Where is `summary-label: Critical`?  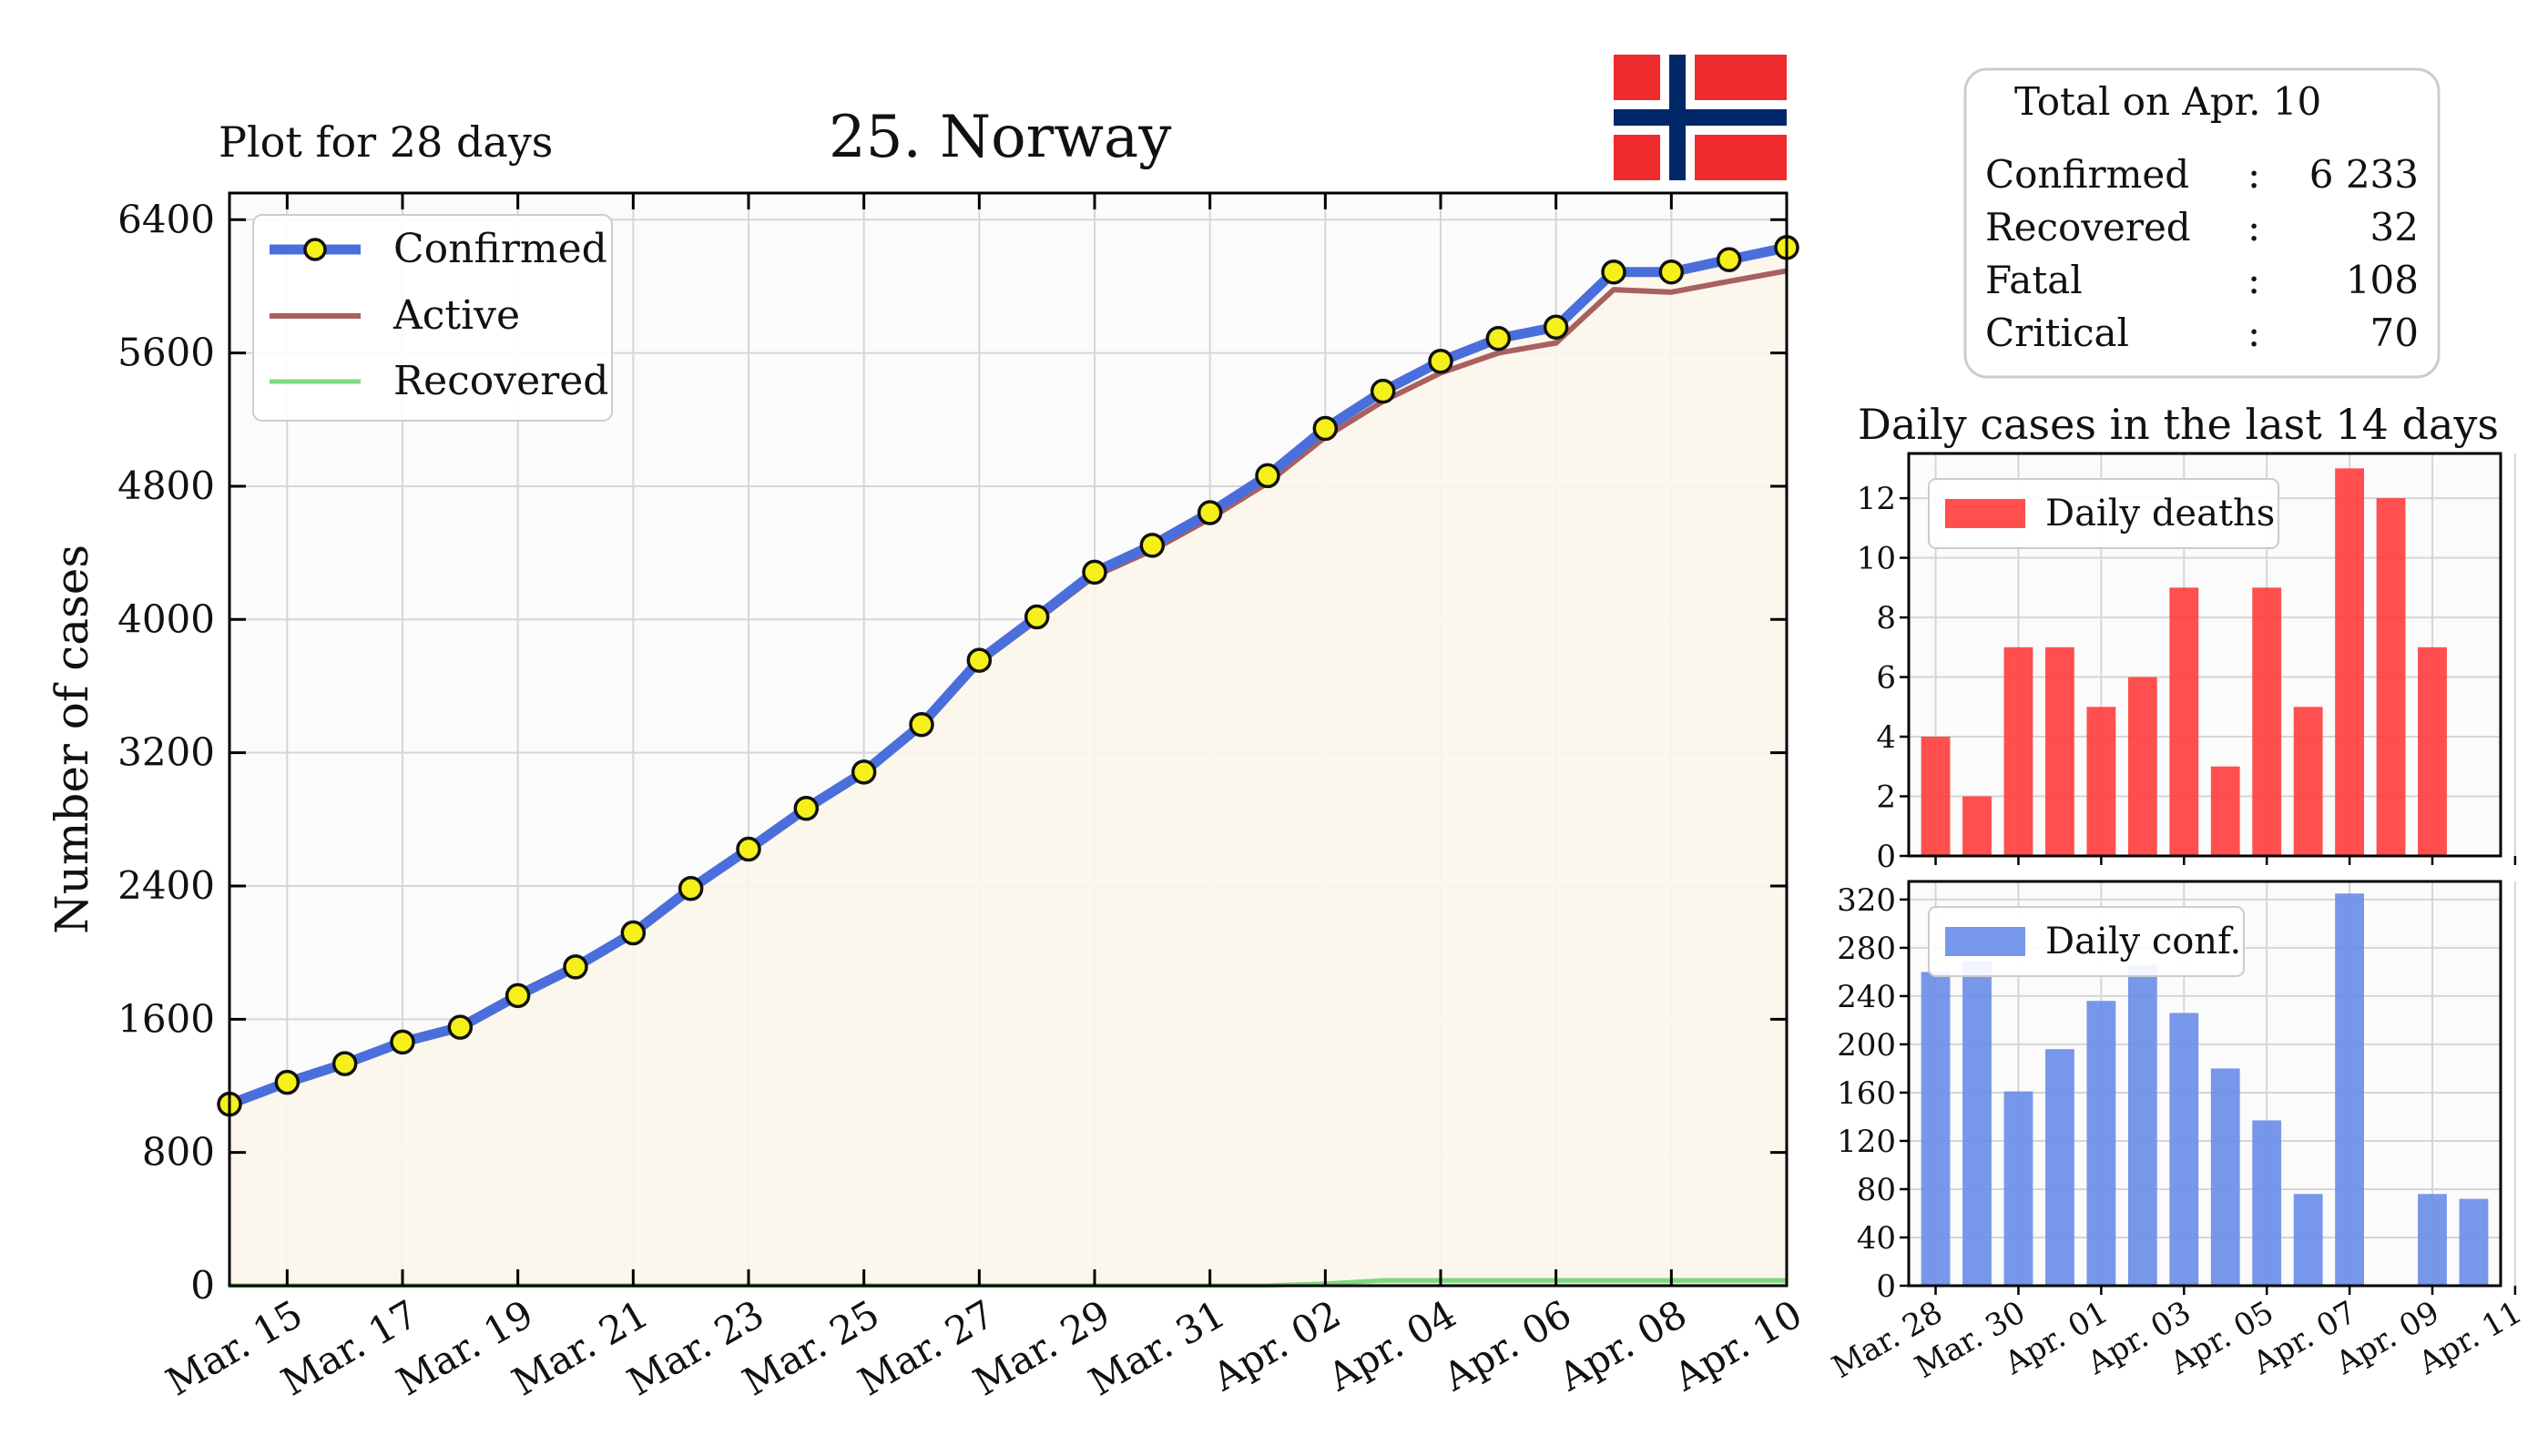
summary-label: Critical is located at coordinates (2057, 333).